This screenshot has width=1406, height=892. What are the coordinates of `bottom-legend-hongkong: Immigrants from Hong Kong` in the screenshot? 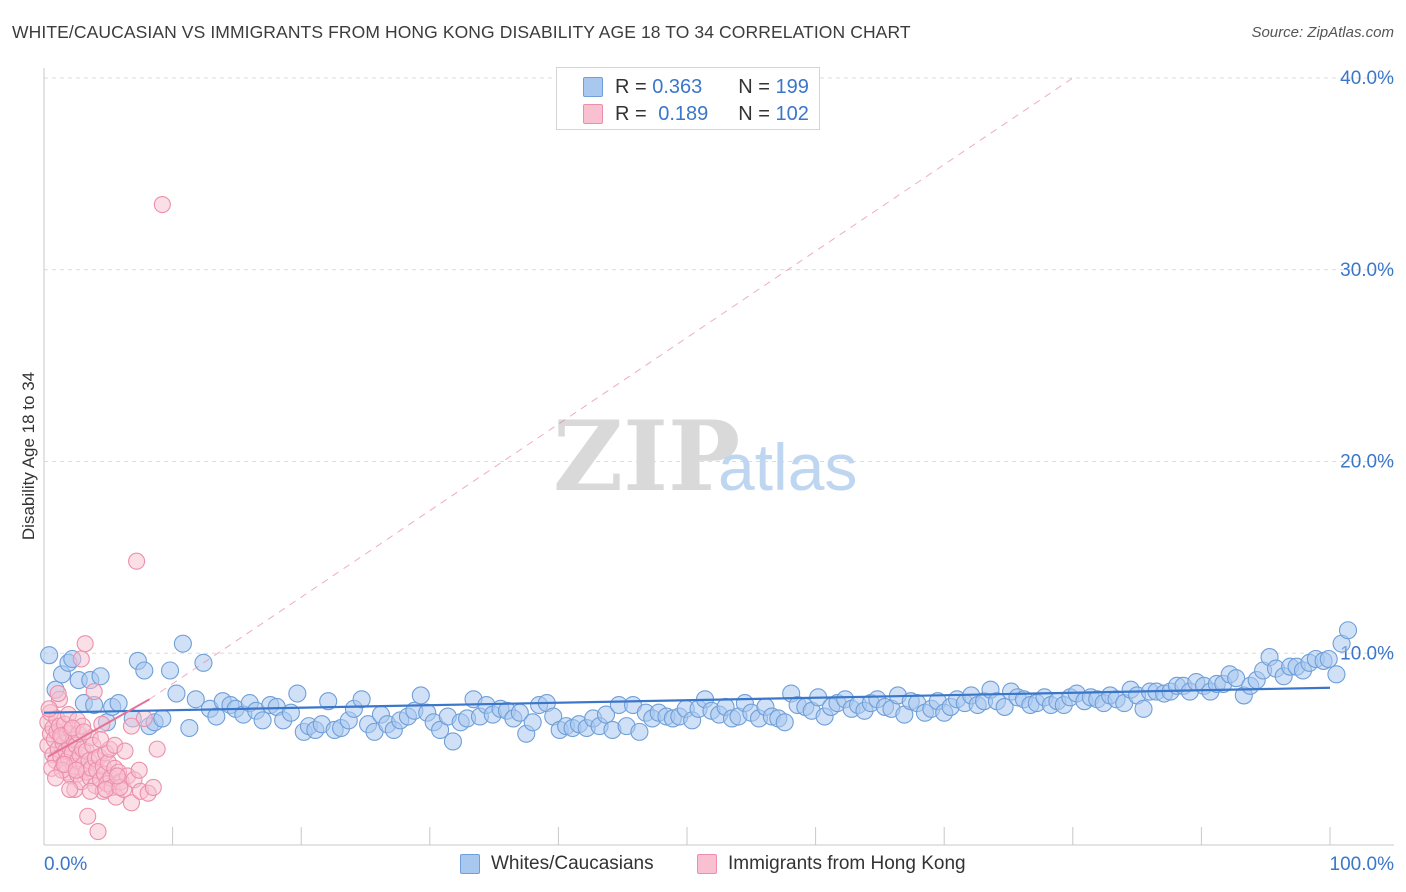 It's located at (831, 864).